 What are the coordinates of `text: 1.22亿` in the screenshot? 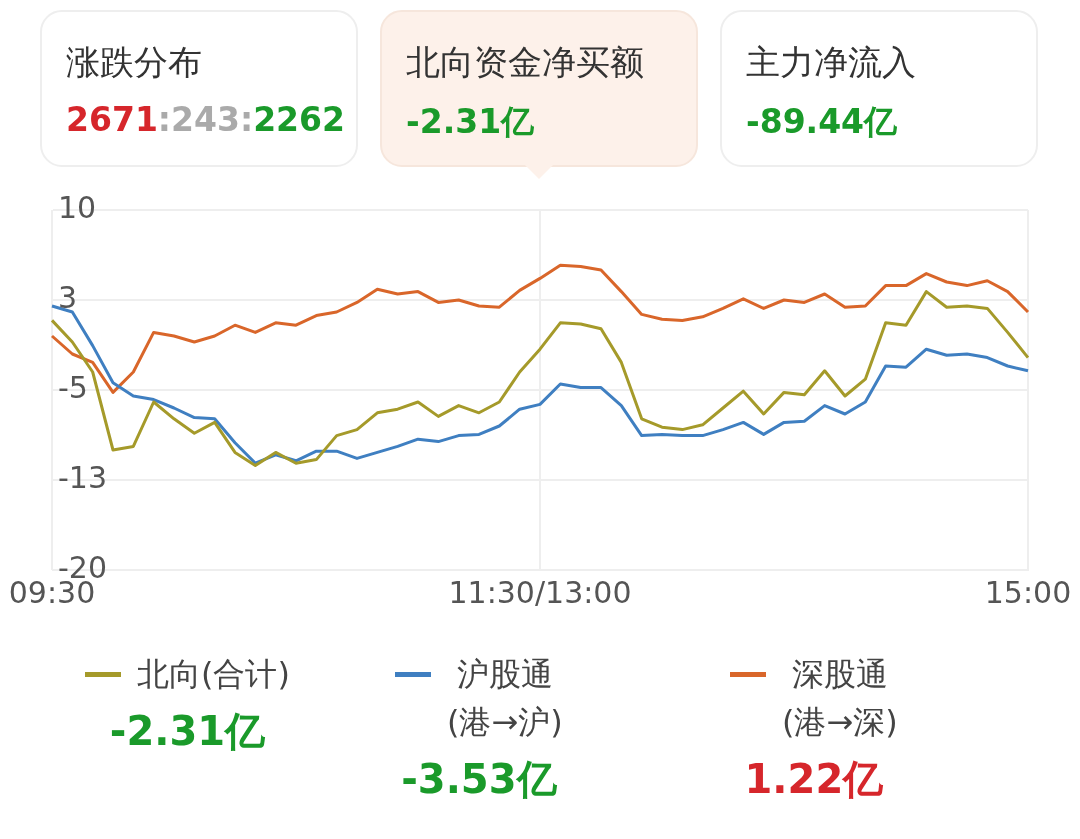 It's located at (814, 779).